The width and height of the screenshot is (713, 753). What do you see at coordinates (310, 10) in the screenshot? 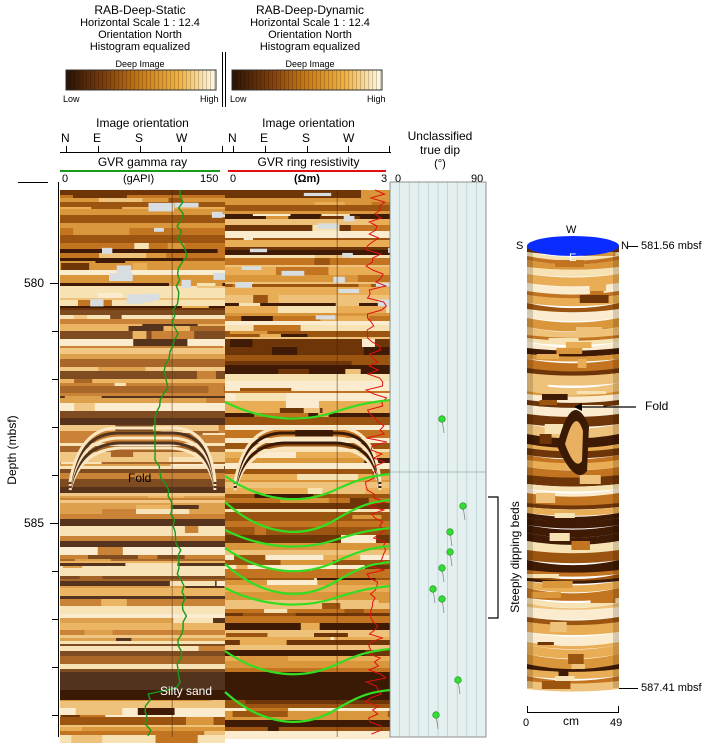
I see `dynamic-title: RAB-Deep-Dynamic` at bounding box center [310, 10].